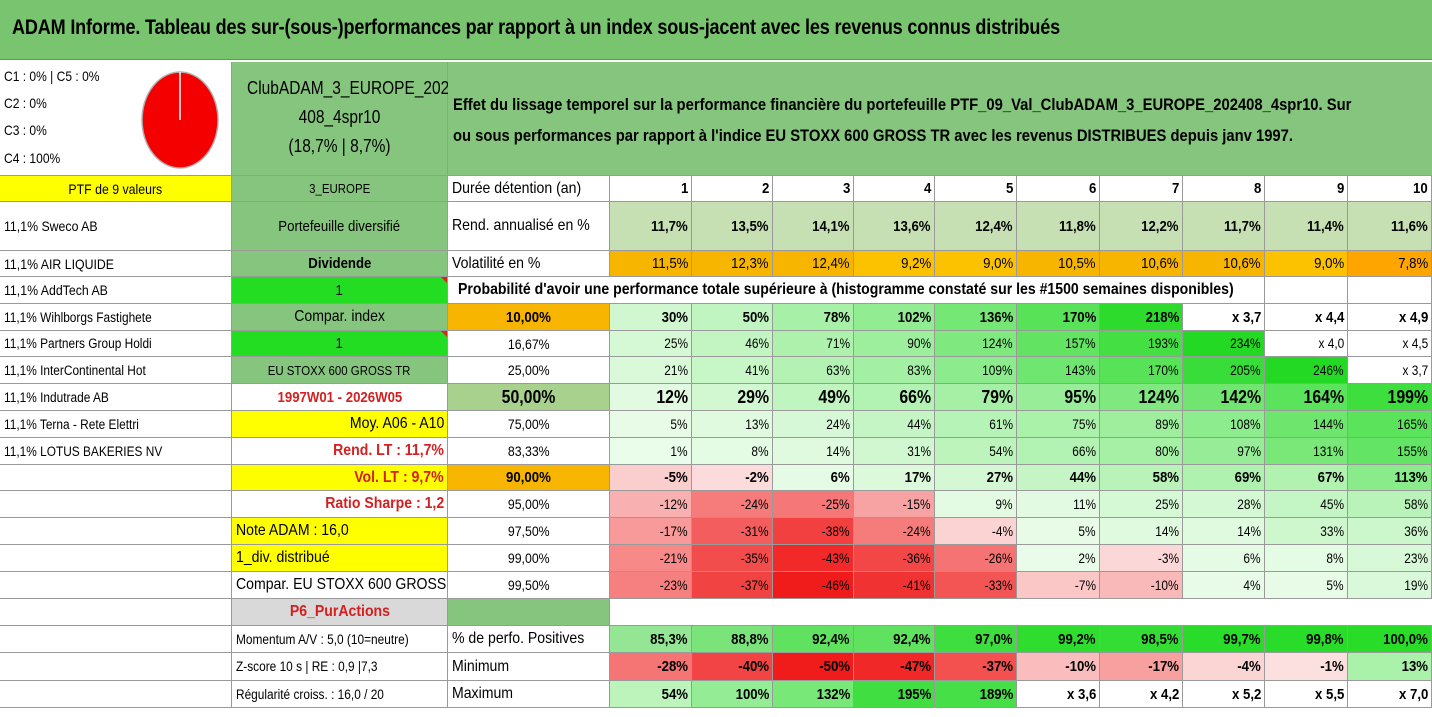 The width and height of the screenshot is (1432, 717). Describe the element at coordinates (340, 226) in the screenshot. I see `portfolio-type-cell: Portefeuille diversifié` at that location.